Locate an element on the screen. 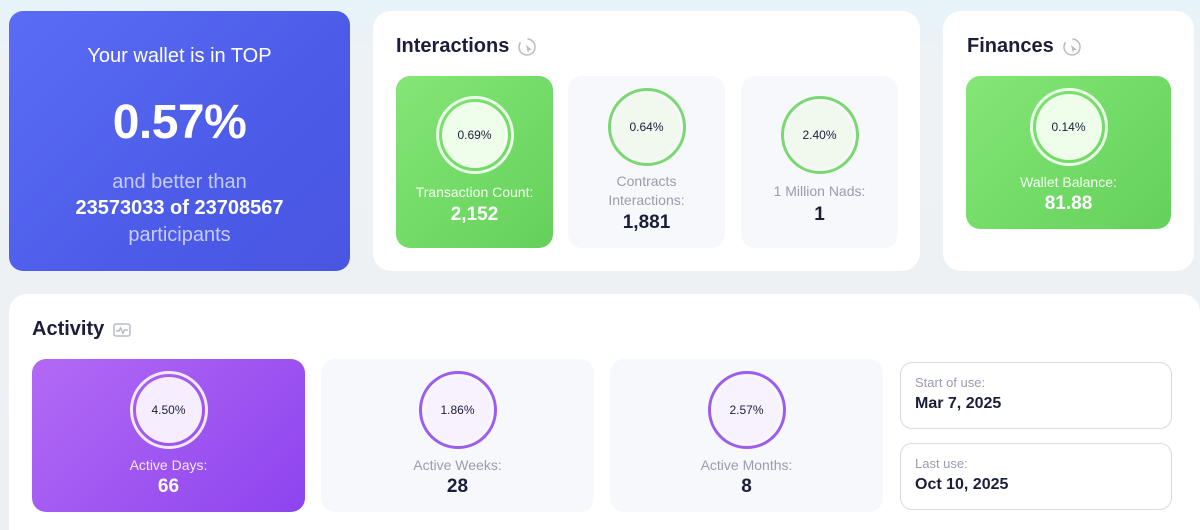  million-nads-percent: 2.40% is located at coordinates (819, 135).